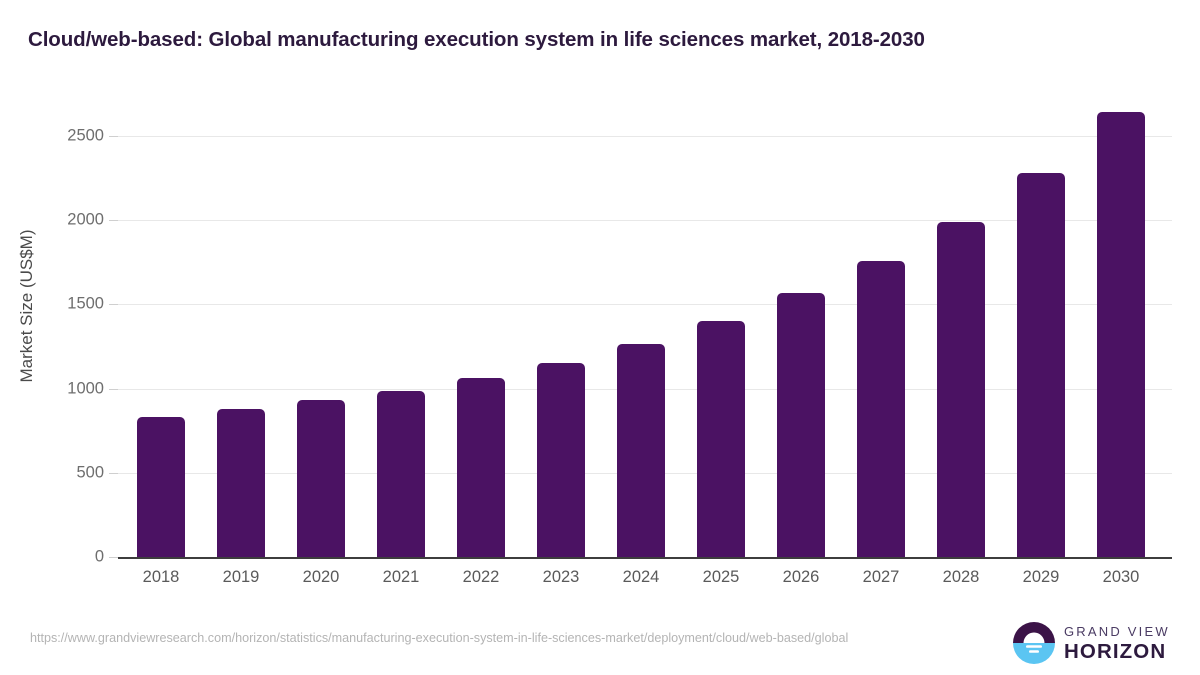 Image resolution: width=1200 pixels, height=675 pixels. I want to click on x-tick-label: 2027, so click(881, 577).